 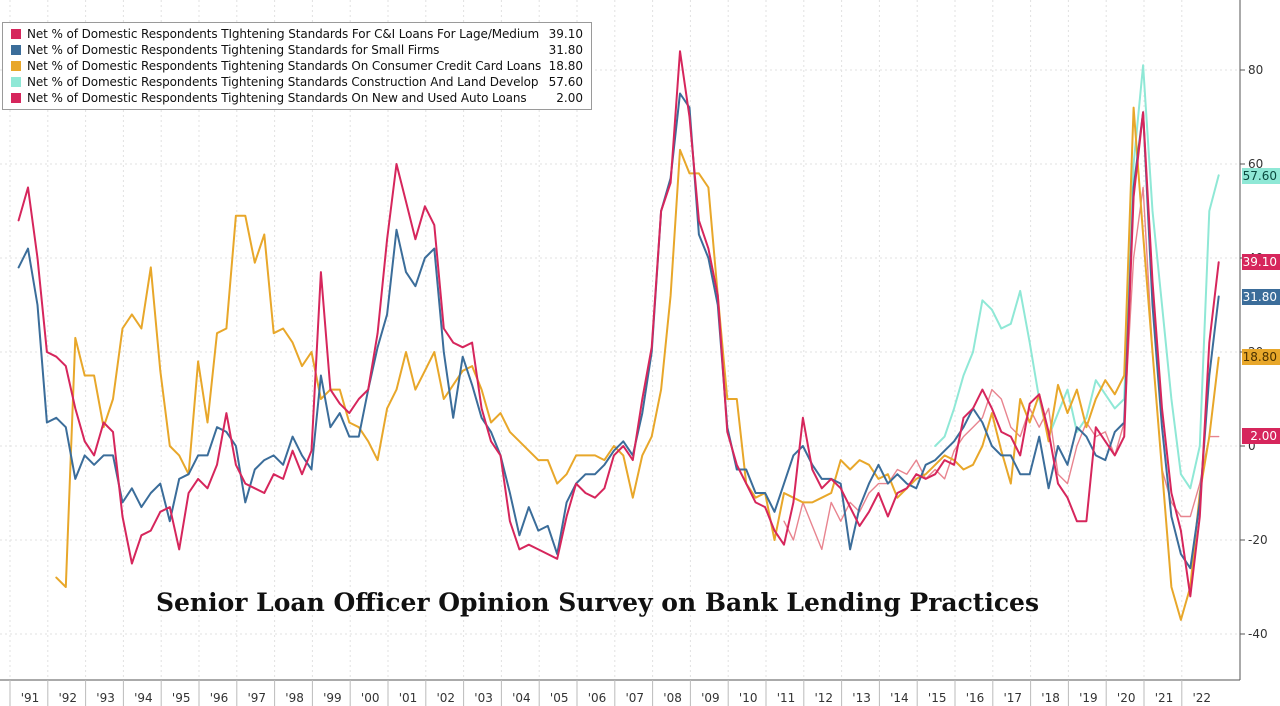 I want to click on legend-value: 18.80, so click(x=565, y=66).